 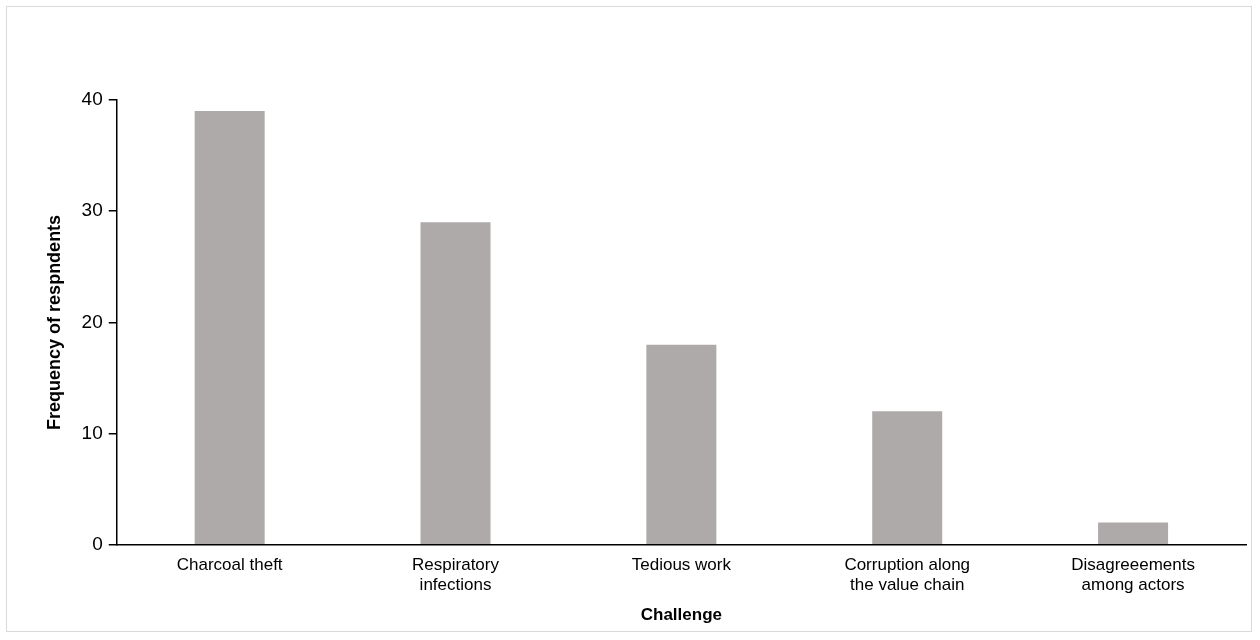 What do you see at coordinates (681, 615) in the screenshot?
I see `x-axis-title: Challenge` at bounding box center [681, 615].